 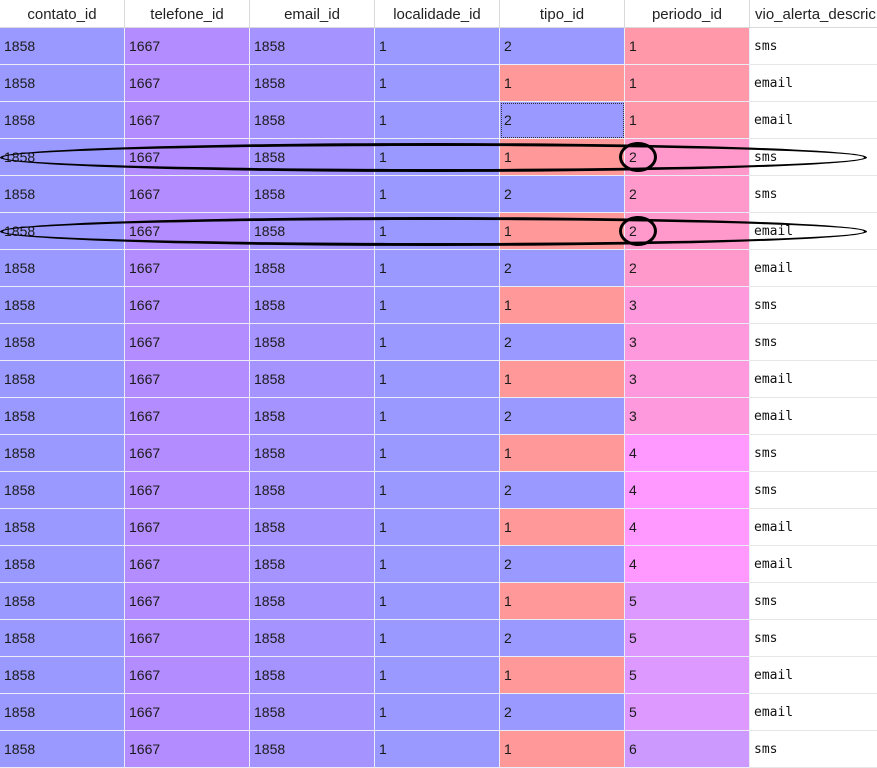 I want to click on table-row: 1858 1667 1858 1 1 4 email, so click(x=438, y=527).